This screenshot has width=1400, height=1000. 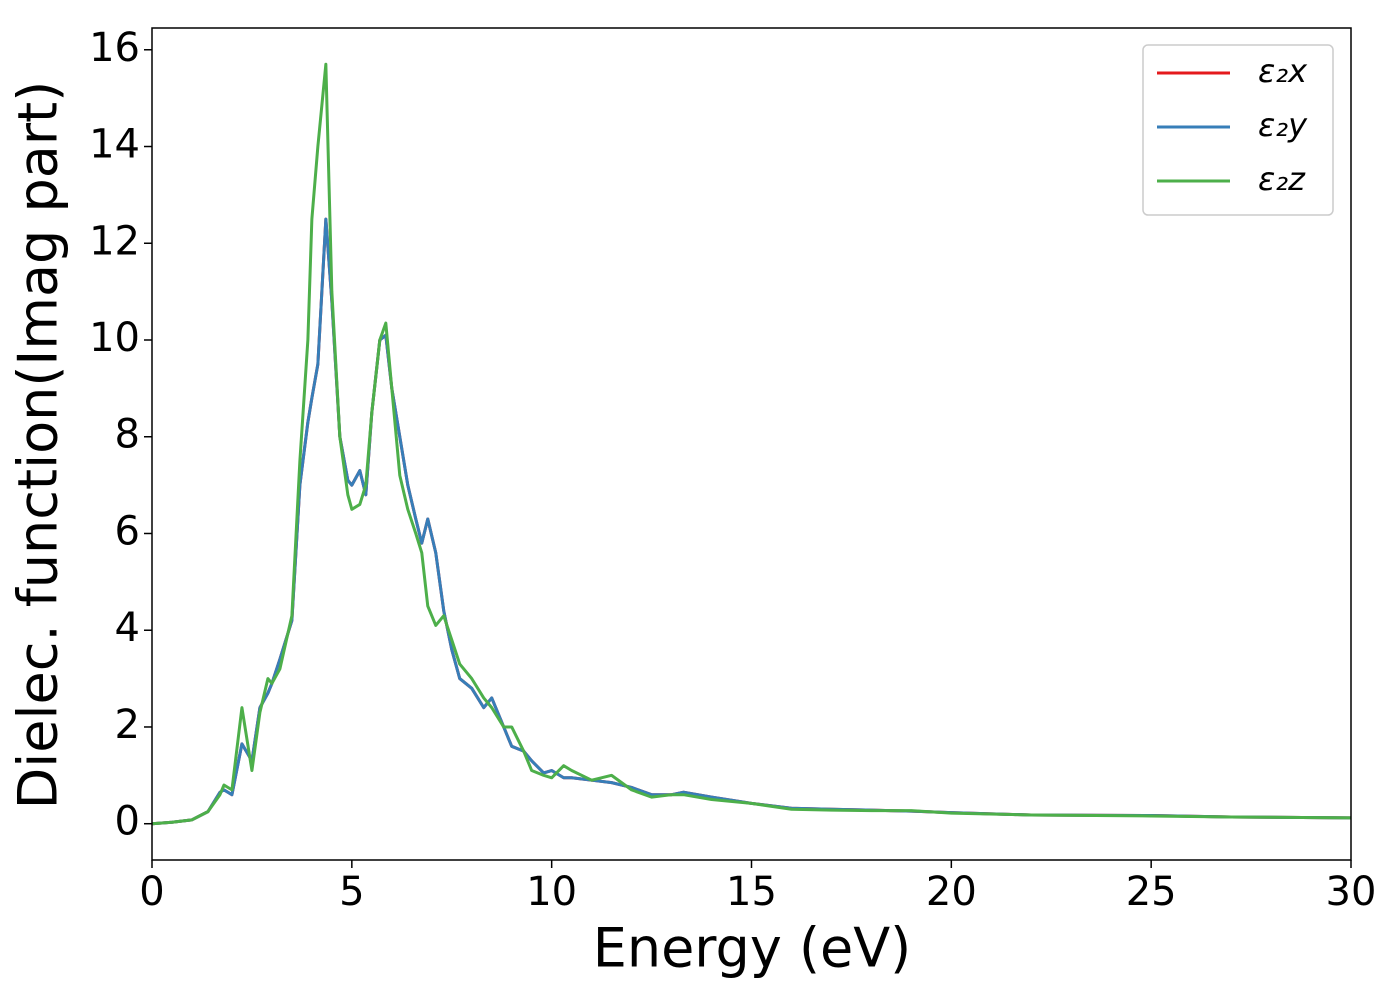 What do you see at coordinates (1282, 179) in the screenshot?
I see `legend-label: ε₂z` at bounding box center [1282, 179].